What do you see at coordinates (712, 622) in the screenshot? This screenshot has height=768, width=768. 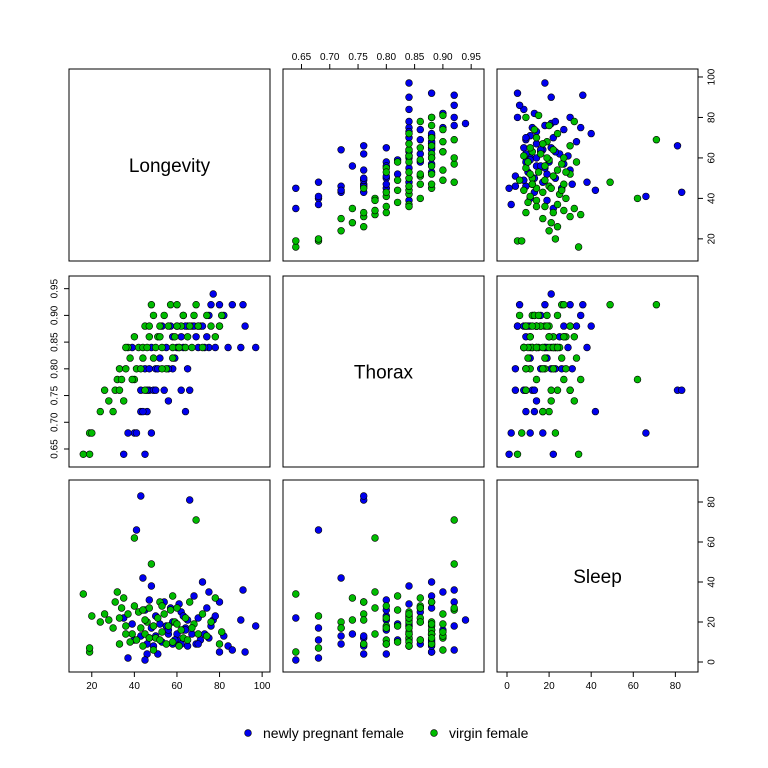 I see `tick-label: 20` at bounding box center [712, 622].